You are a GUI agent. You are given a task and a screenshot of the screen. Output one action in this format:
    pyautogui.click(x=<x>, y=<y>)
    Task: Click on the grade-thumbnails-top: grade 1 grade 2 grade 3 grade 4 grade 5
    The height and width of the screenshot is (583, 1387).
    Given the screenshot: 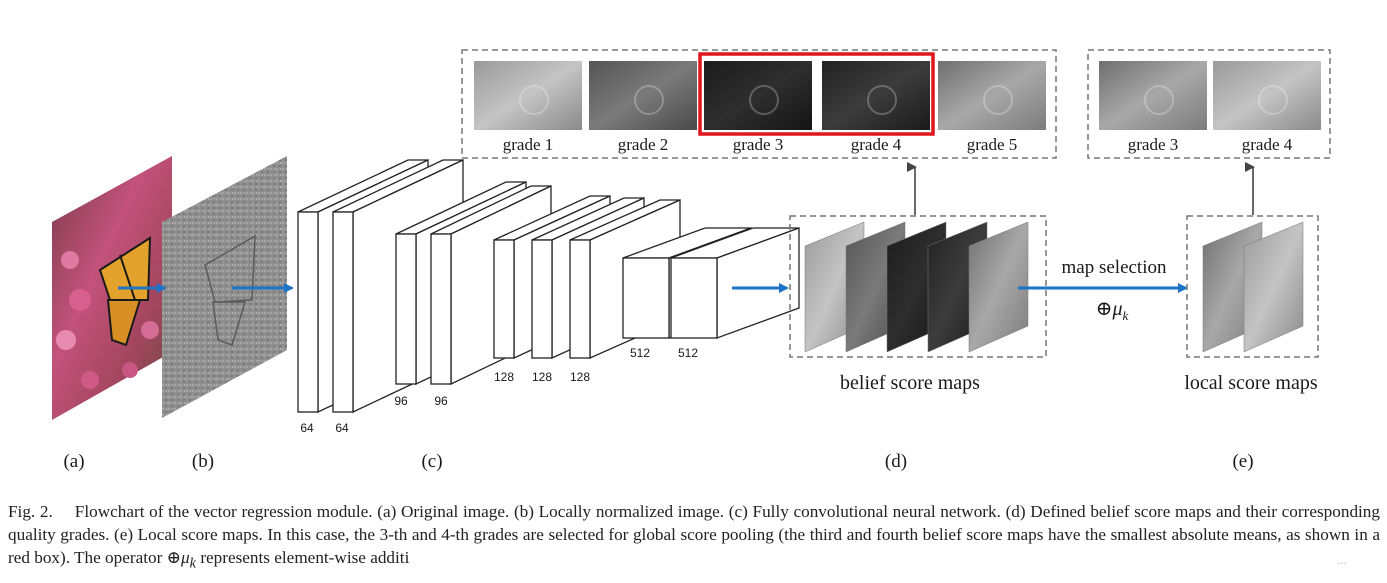 What is the action you would take?
    pyautogui.click(x=760, y=107)
    